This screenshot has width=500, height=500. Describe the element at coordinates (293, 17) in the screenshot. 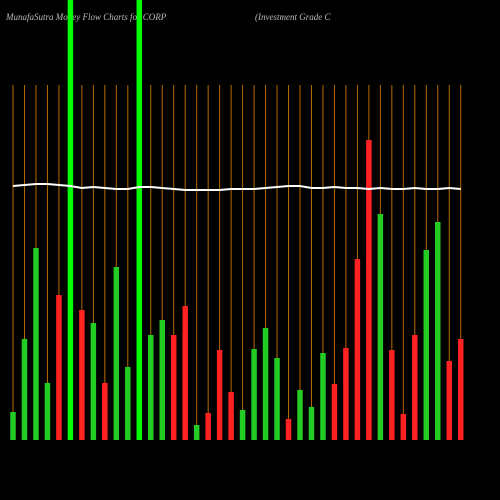

I see `chart-subtitle: (Investment Grade C` at that location.